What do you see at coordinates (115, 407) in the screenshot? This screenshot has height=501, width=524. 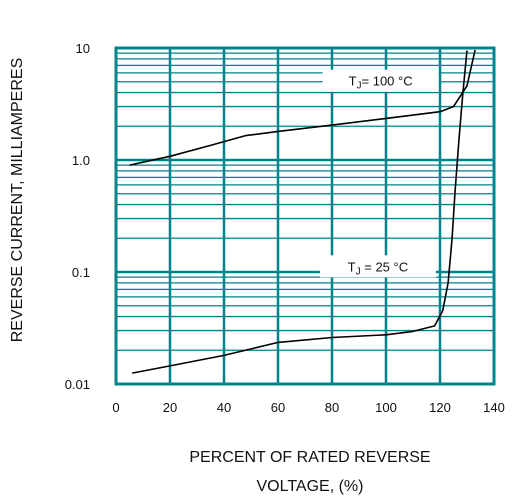 I see `x-tick-label: 0` at bounding box center [115, 407].